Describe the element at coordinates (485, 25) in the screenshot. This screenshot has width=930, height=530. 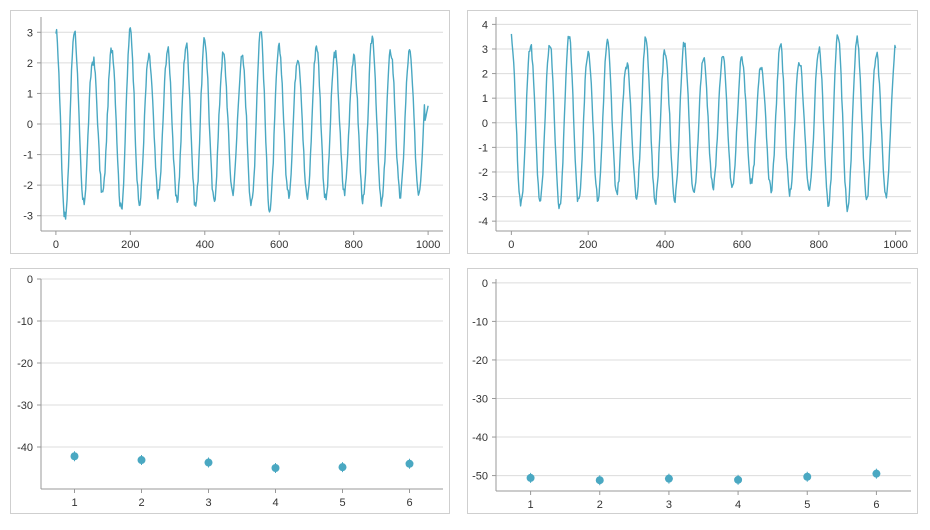
I see `y-tick-label: 4` at that location.